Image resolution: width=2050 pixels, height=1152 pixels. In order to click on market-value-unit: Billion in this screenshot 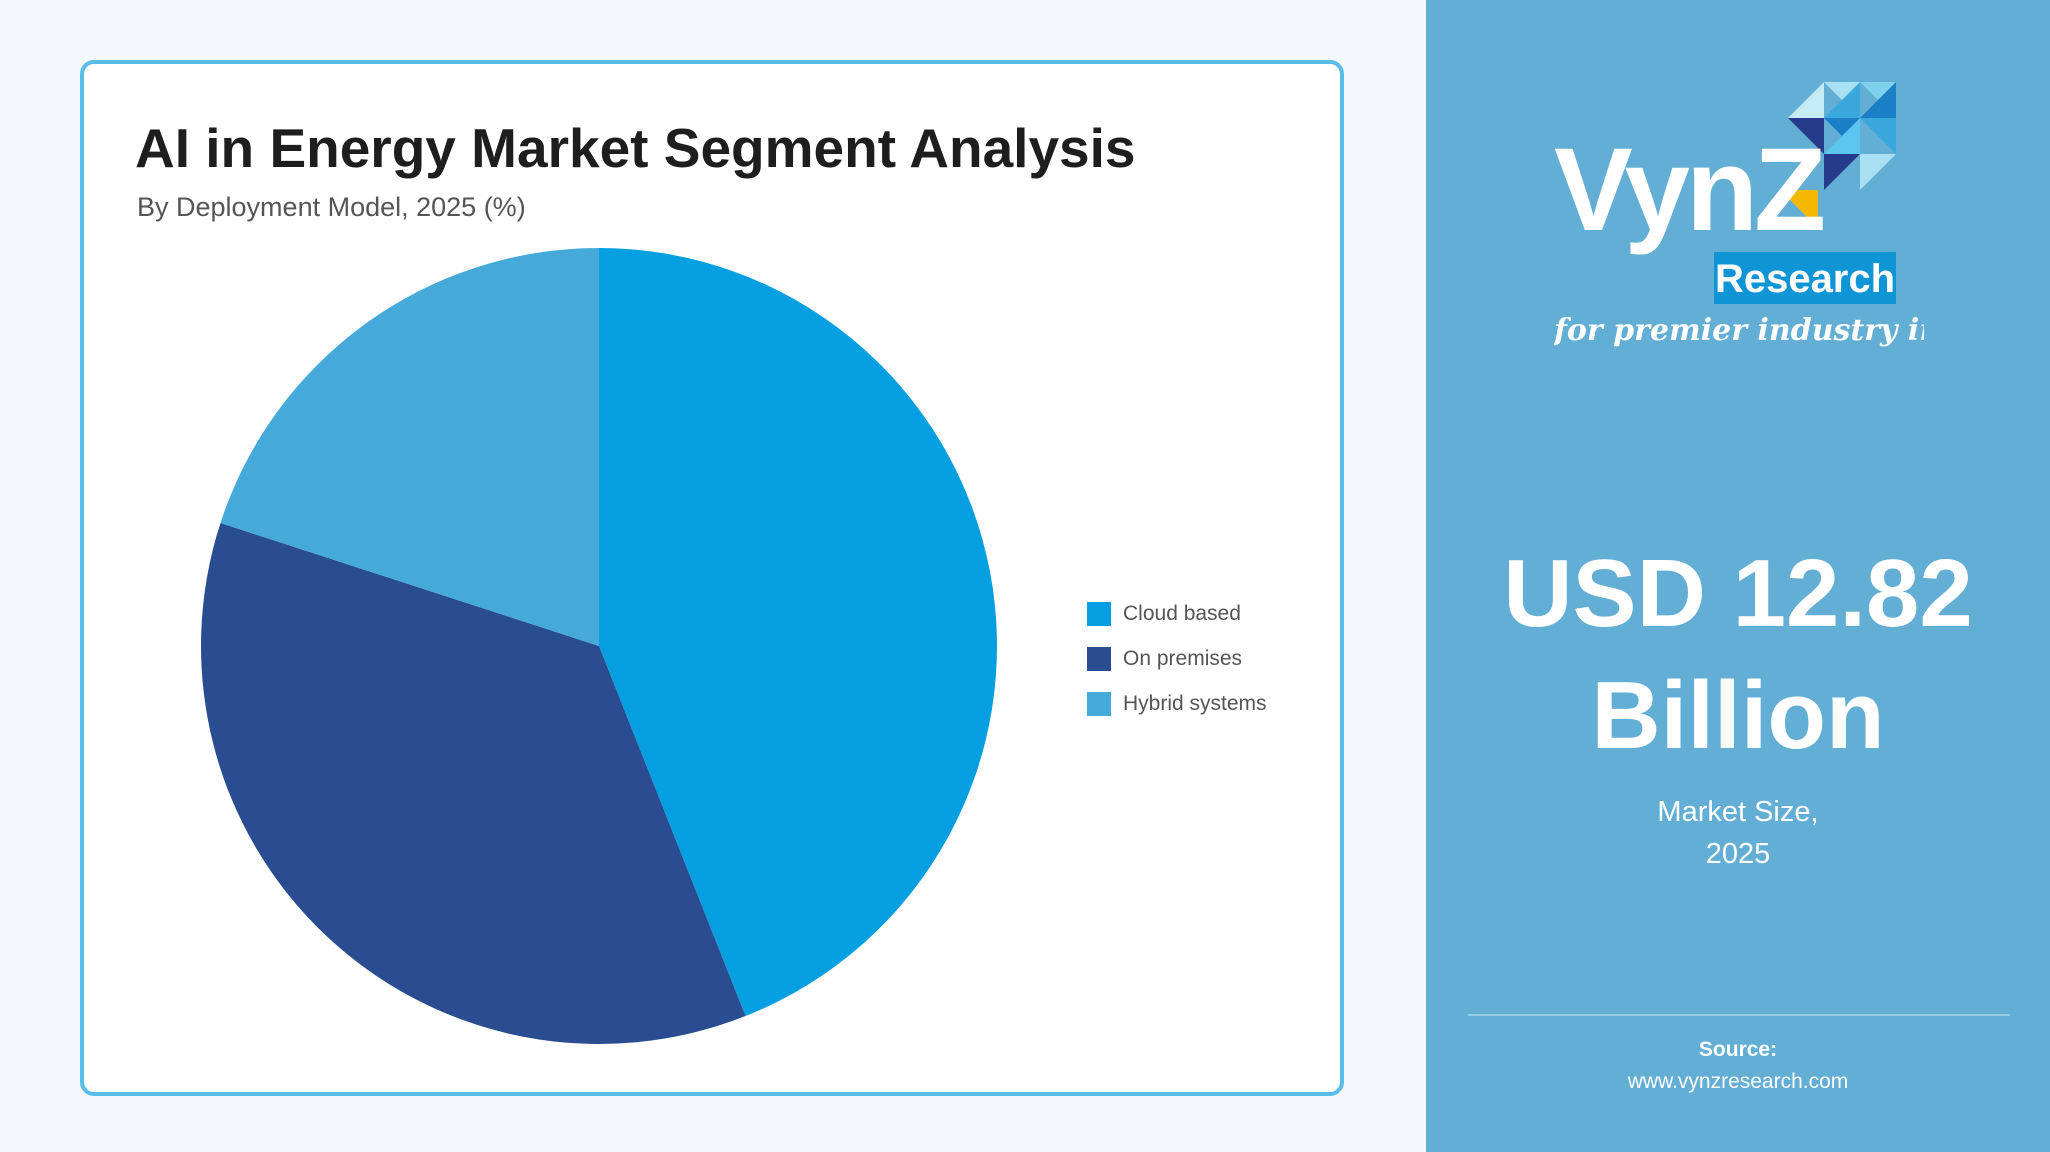, I will do `click(1738, 715)`.